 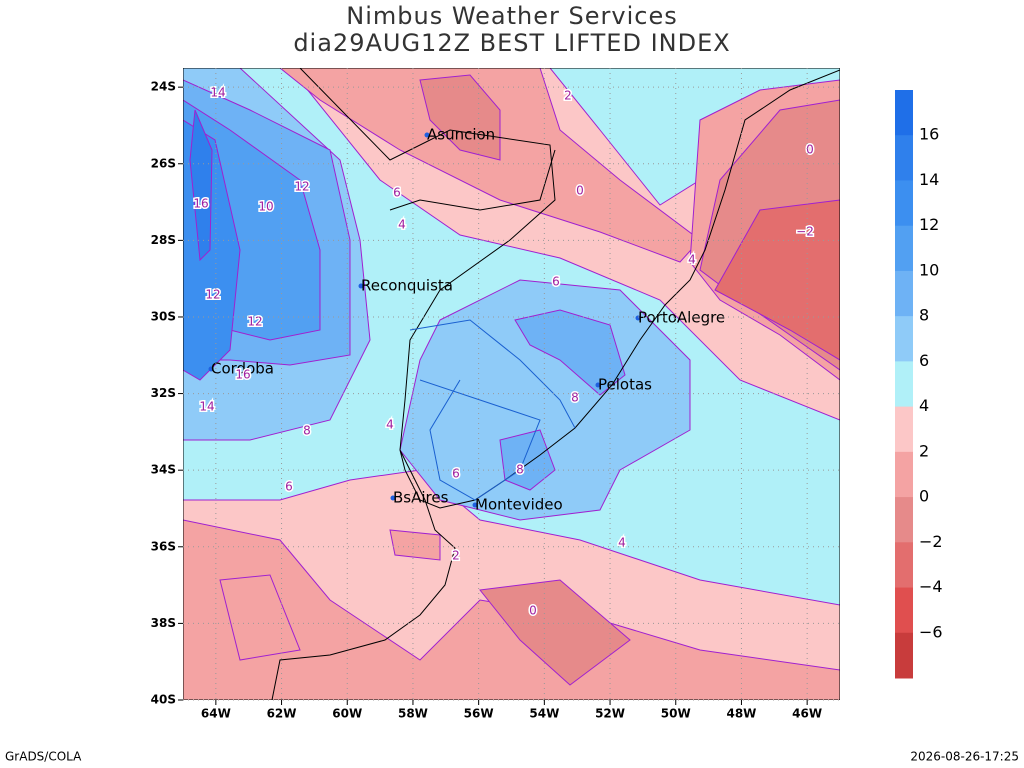 I want to click on city-label: PortoAlegre, so click(x=681, y=318).